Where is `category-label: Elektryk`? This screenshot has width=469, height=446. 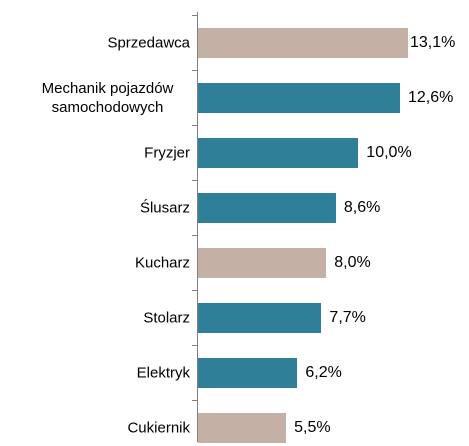
category-label: Elektryk is located at coordinates (163, 372).